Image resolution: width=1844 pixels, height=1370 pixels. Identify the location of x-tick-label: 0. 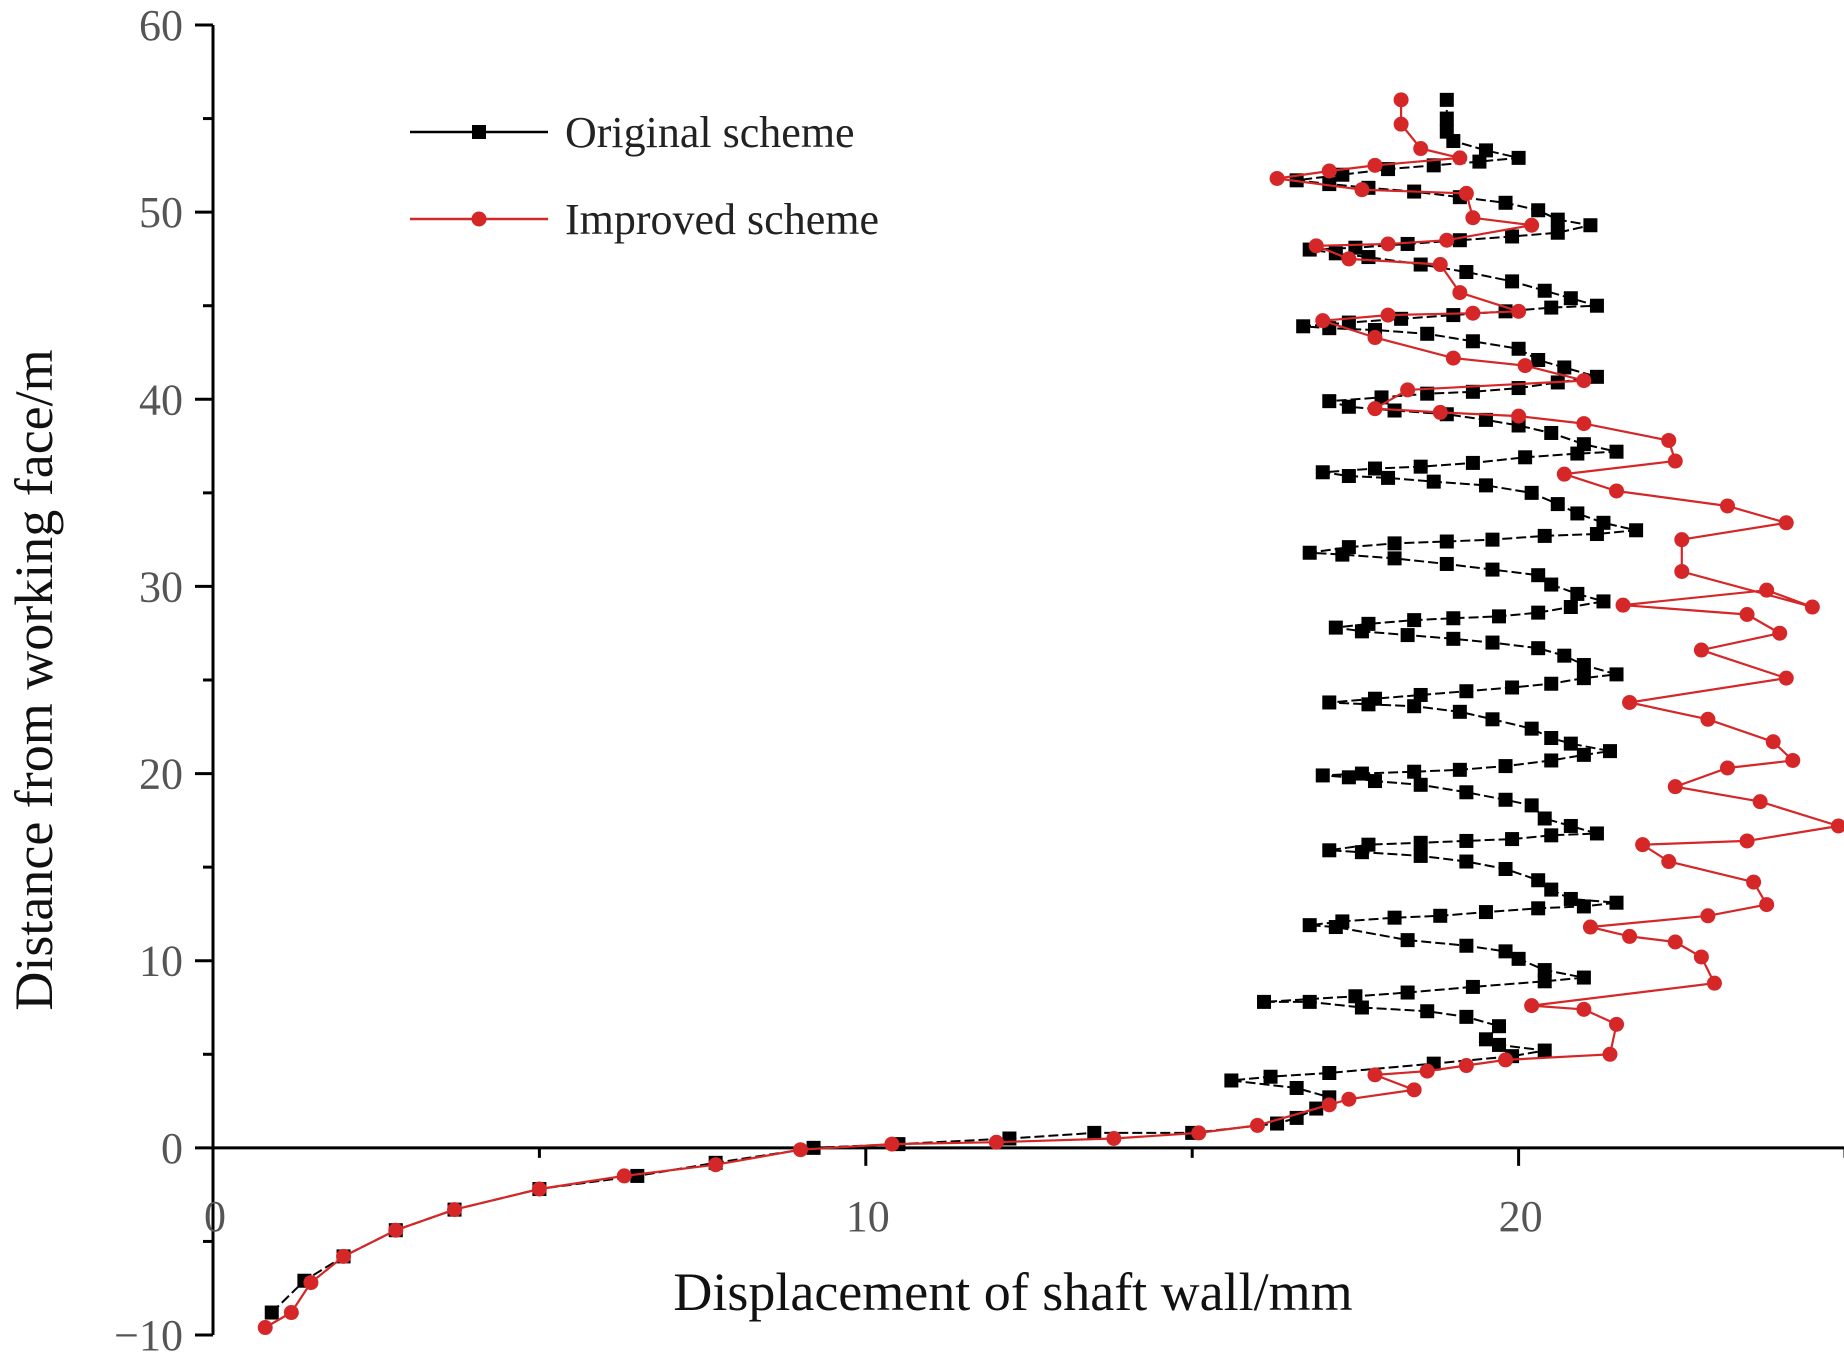
(215, 1216).